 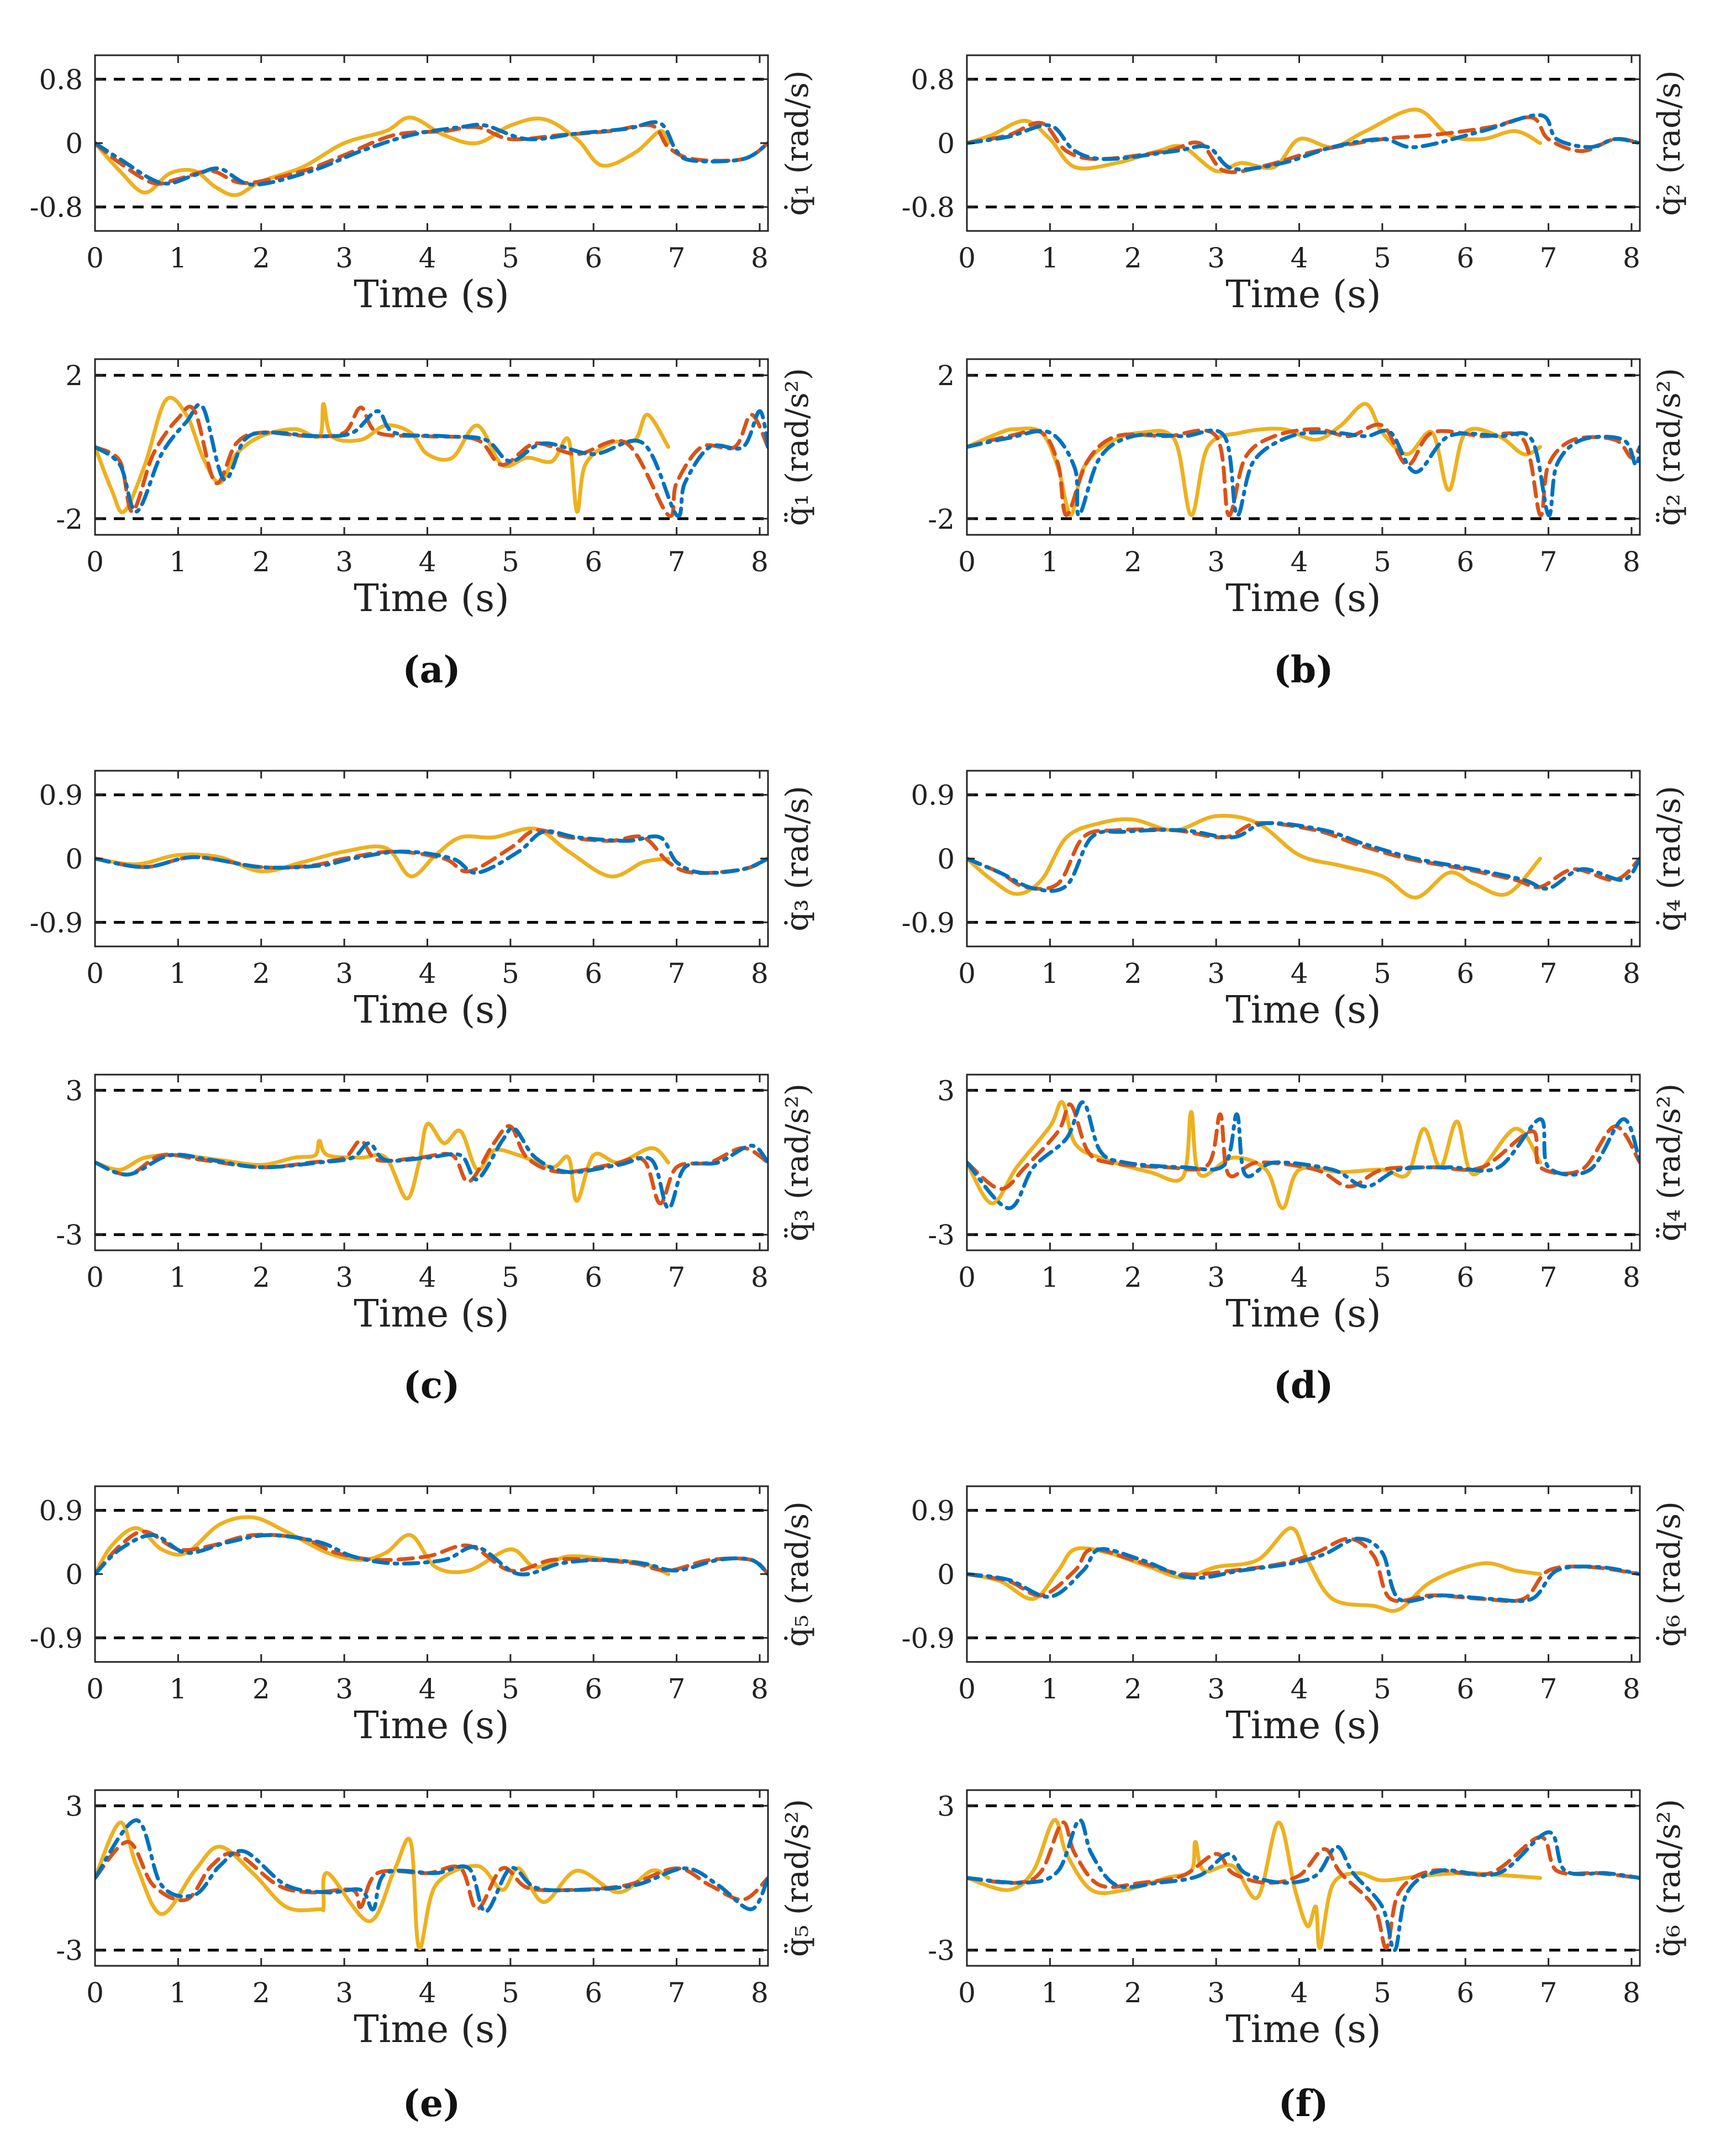 I want to click on panel-caption: (f), so click(x=1304, y=2103).